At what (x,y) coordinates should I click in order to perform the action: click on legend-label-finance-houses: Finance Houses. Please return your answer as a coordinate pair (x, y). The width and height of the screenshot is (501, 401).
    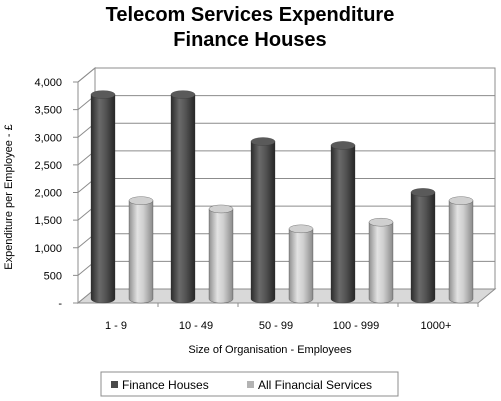
    Looking at the image, I should click on (165, 385).